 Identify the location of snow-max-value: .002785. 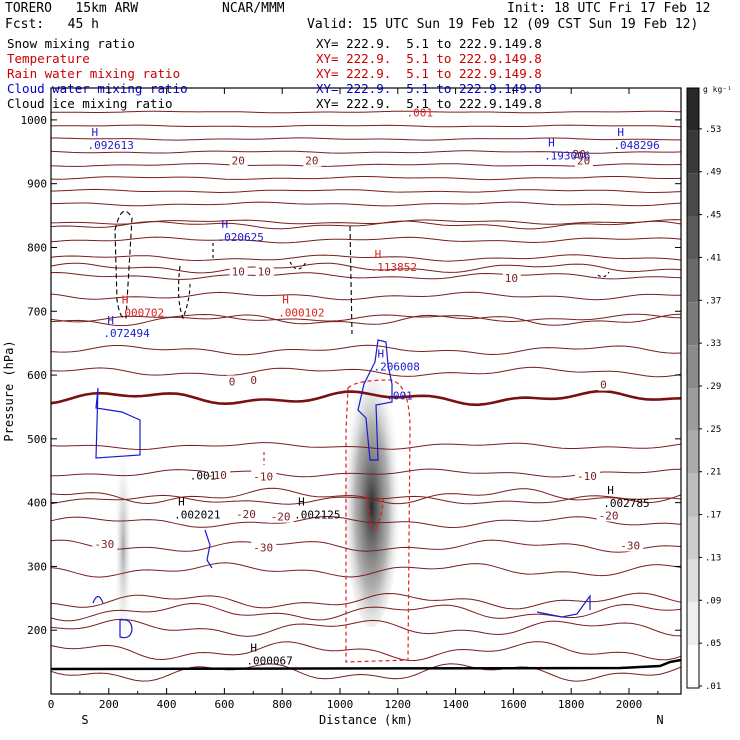
(626, 503).